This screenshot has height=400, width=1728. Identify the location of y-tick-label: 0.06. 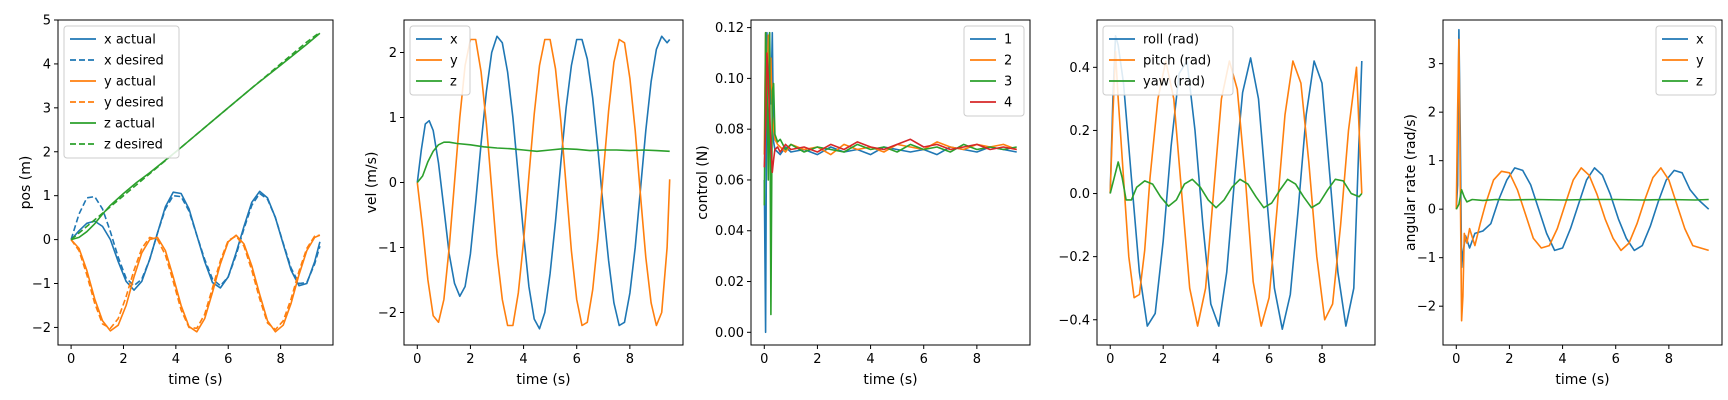
(729, 180).